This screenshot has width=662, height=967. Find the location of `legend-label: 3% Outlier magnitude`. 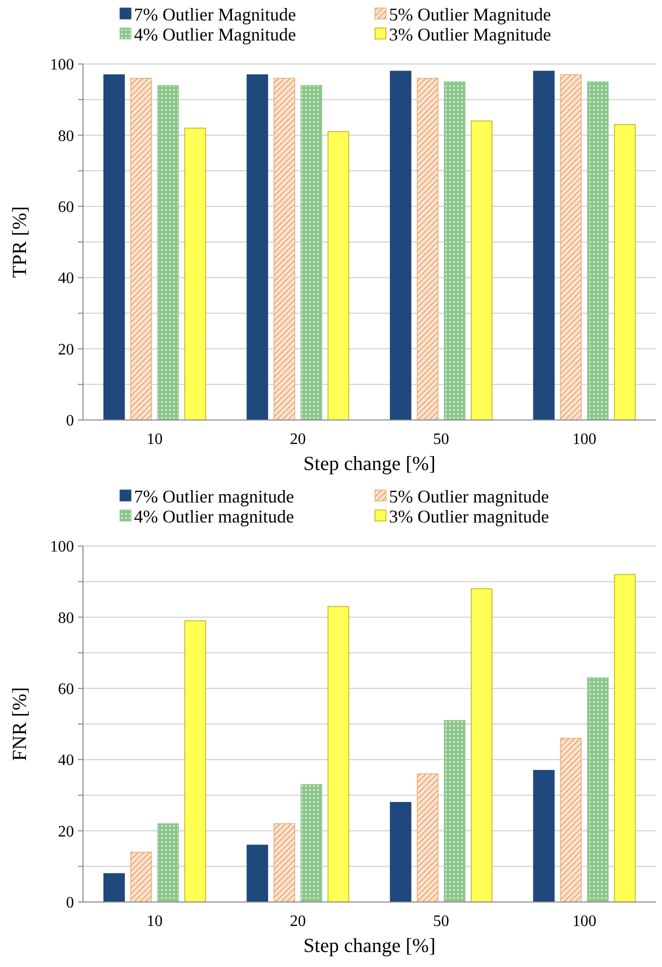

legend-label: 3% Outlier magnitude is located at coordinates (469, 516).